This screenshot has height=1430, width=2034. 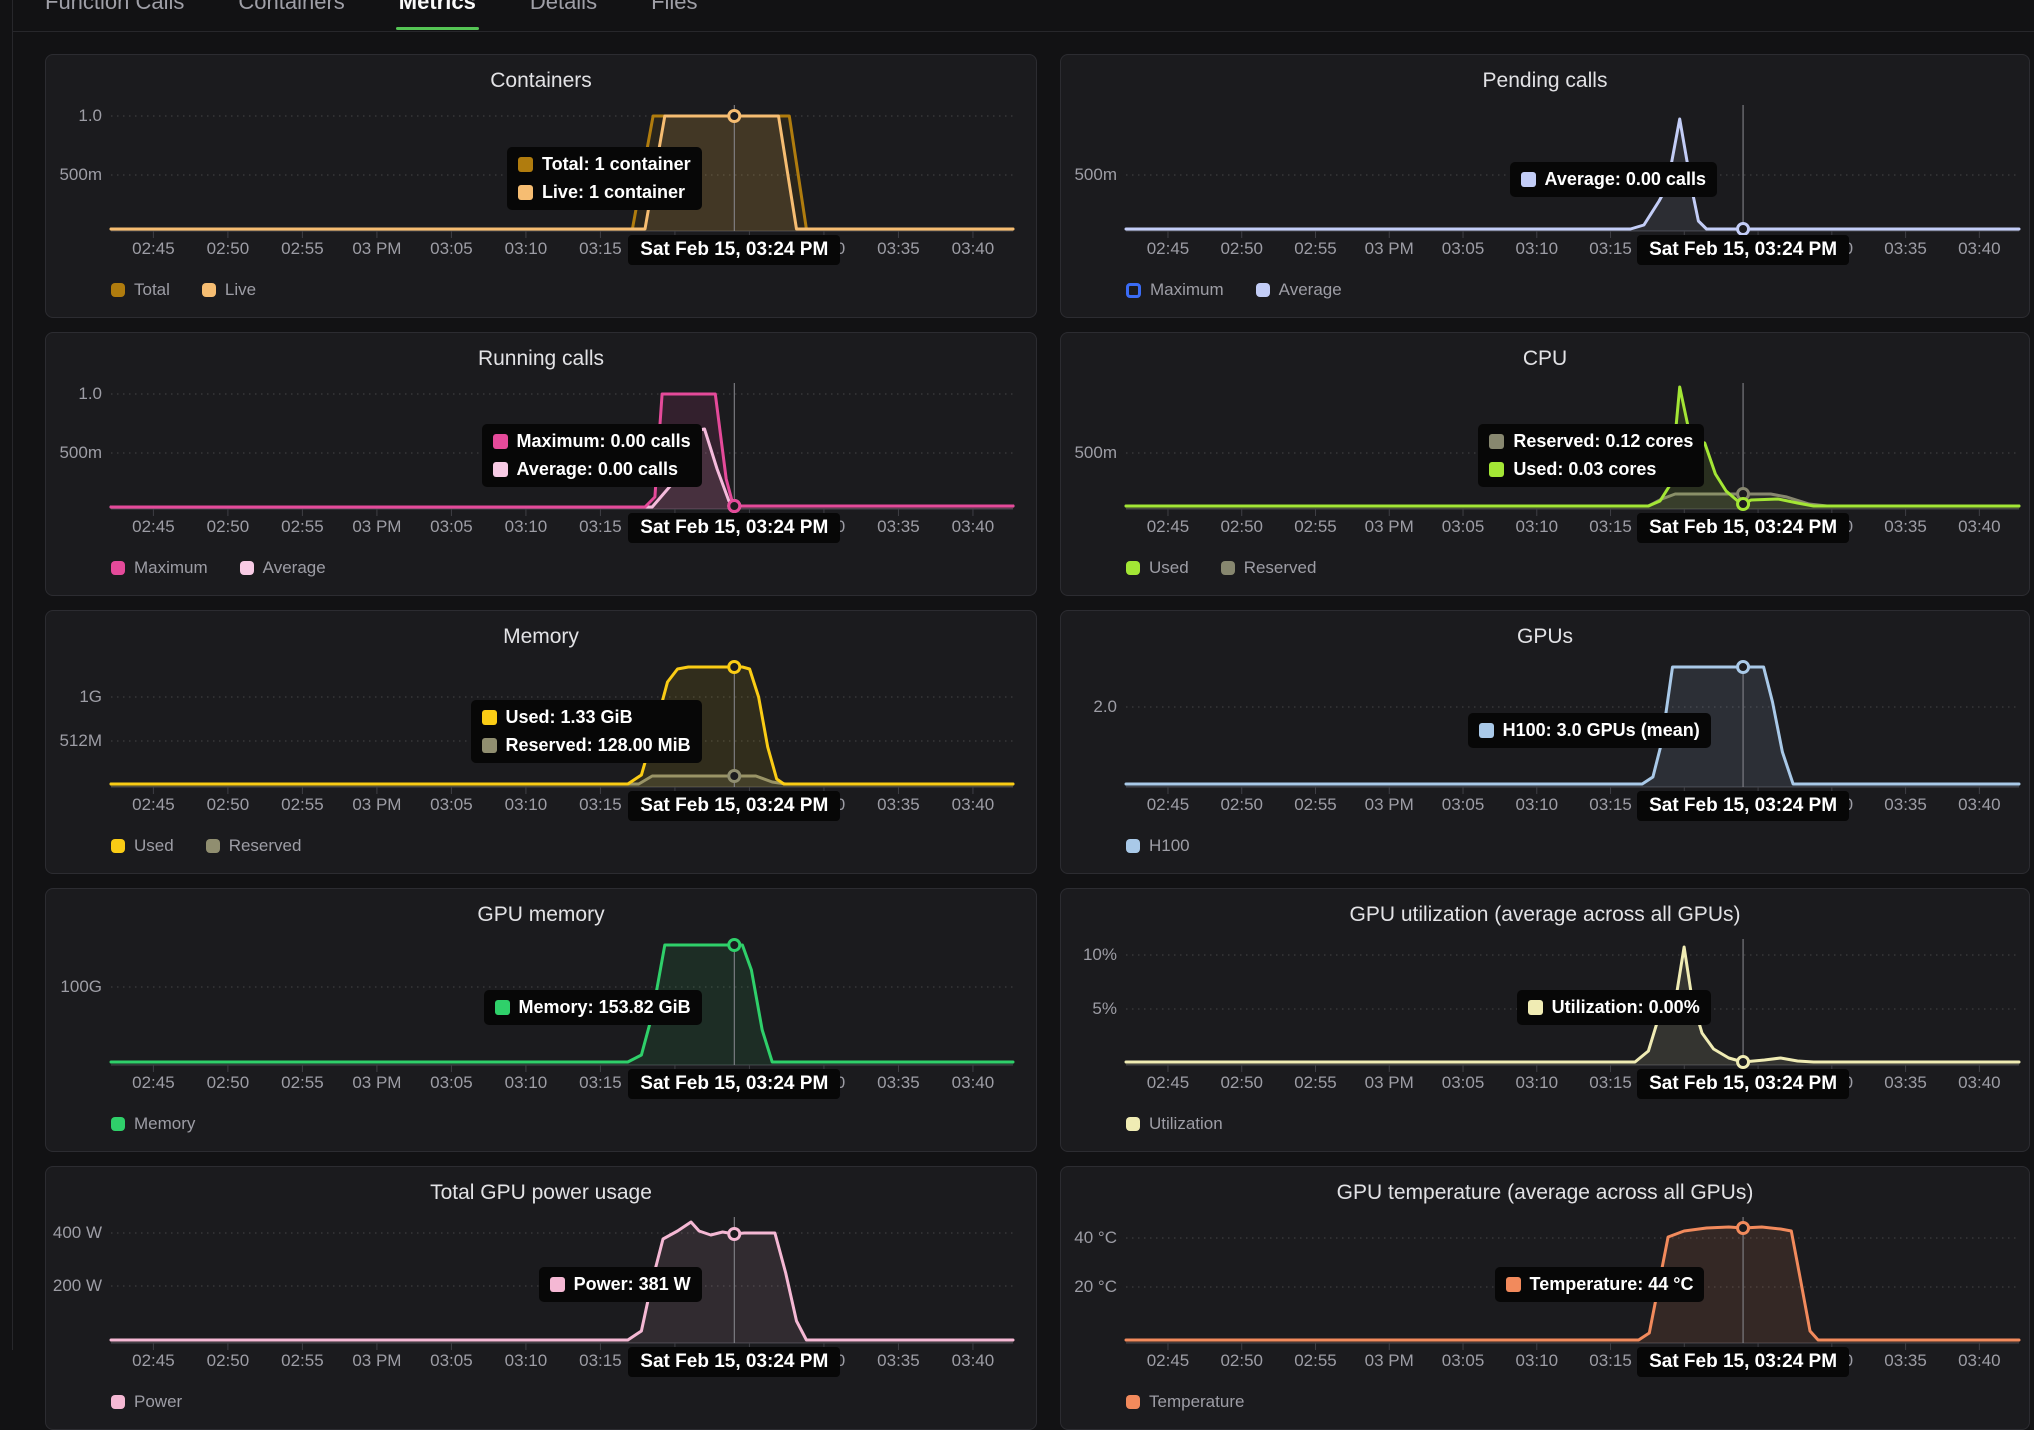 I want to click on chart-plot-gpu-memory, so click(x=562, y=999).